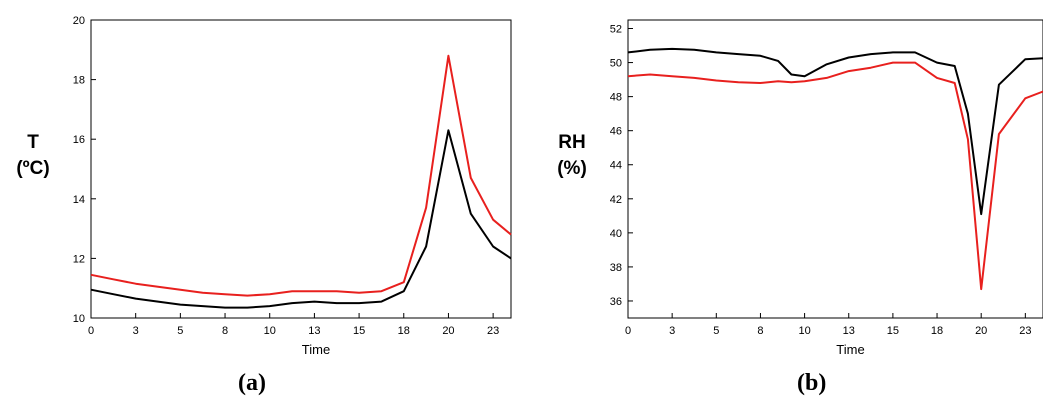 The width and height of the screenshot is (1043, 403). I want to click on y-tick-label: 52, so click(616, 30).